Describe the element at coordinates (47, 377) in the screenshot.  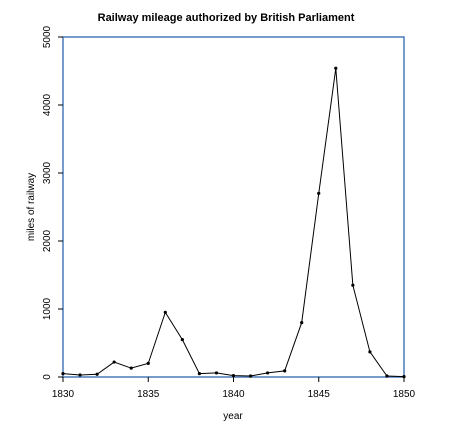
I see `y-tick-label: 0` at that location.